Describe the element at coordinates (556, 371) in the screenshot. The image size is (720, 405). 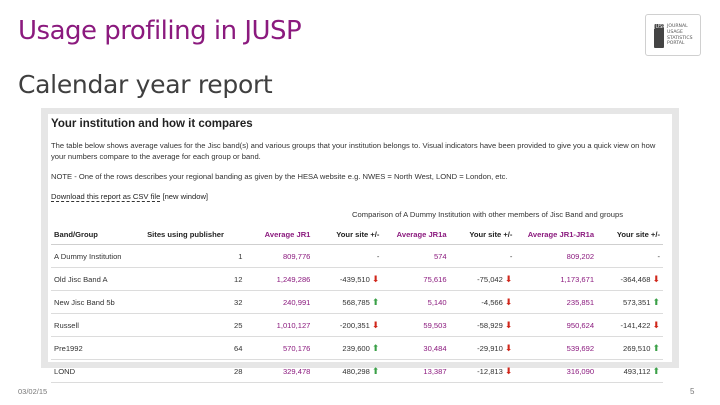
I see `cell-average-net: 316,090` at that location.